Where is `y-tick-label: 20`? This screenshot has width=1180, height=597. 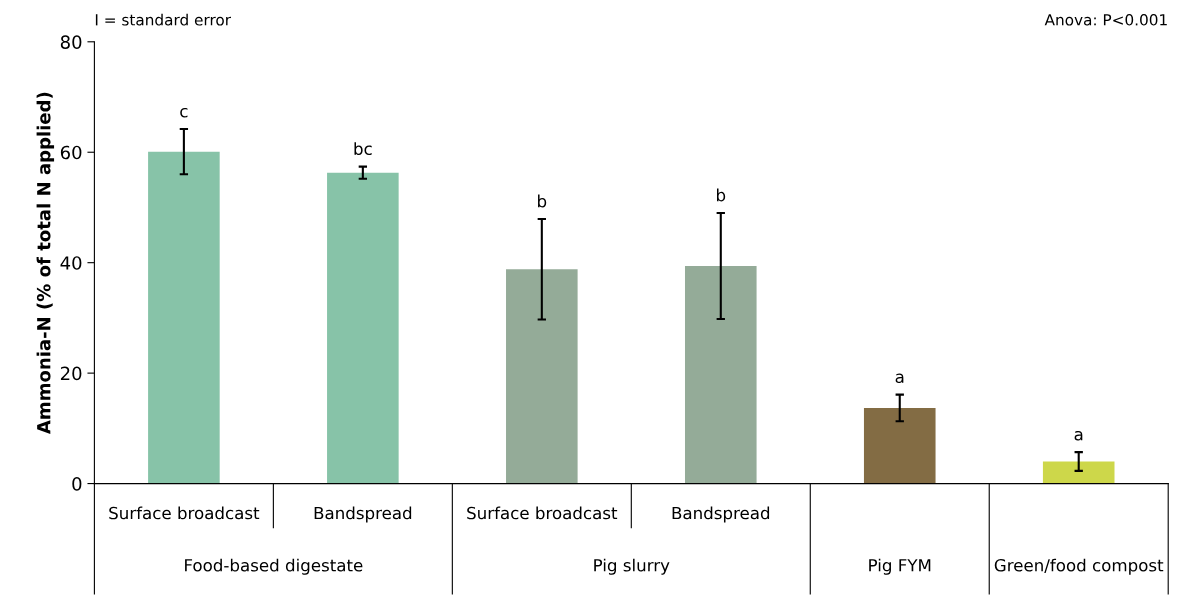
y-tick-label: 20 is located at coordinates (71, 373).